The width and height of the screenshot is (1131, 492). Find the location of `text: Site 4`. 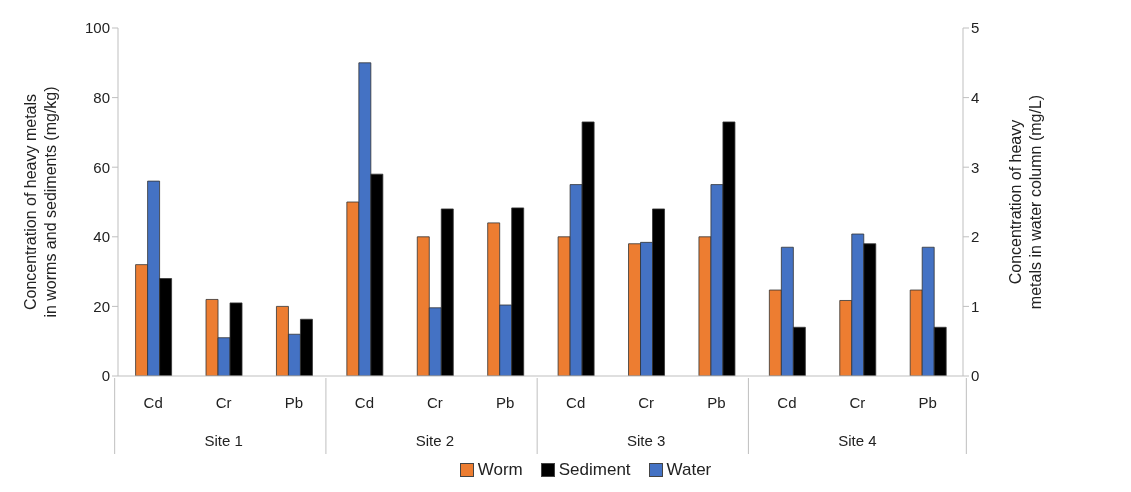

text: Site 4 is located at coordinates (857, 440).